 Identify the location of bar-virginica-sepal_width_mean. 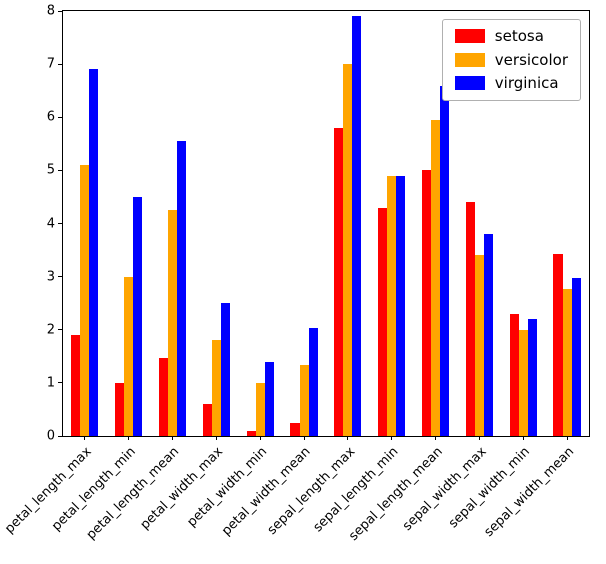
(576, 357).